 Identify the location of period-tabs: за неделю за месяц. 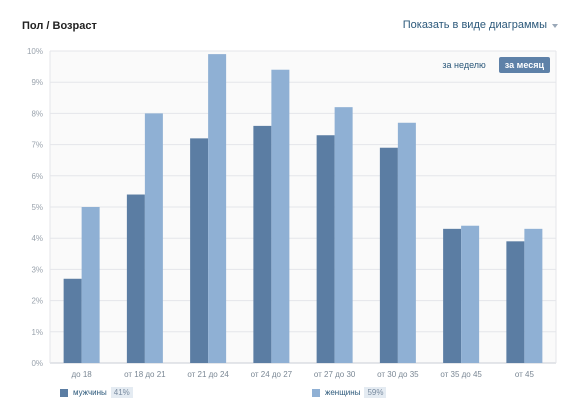
(493, 65).